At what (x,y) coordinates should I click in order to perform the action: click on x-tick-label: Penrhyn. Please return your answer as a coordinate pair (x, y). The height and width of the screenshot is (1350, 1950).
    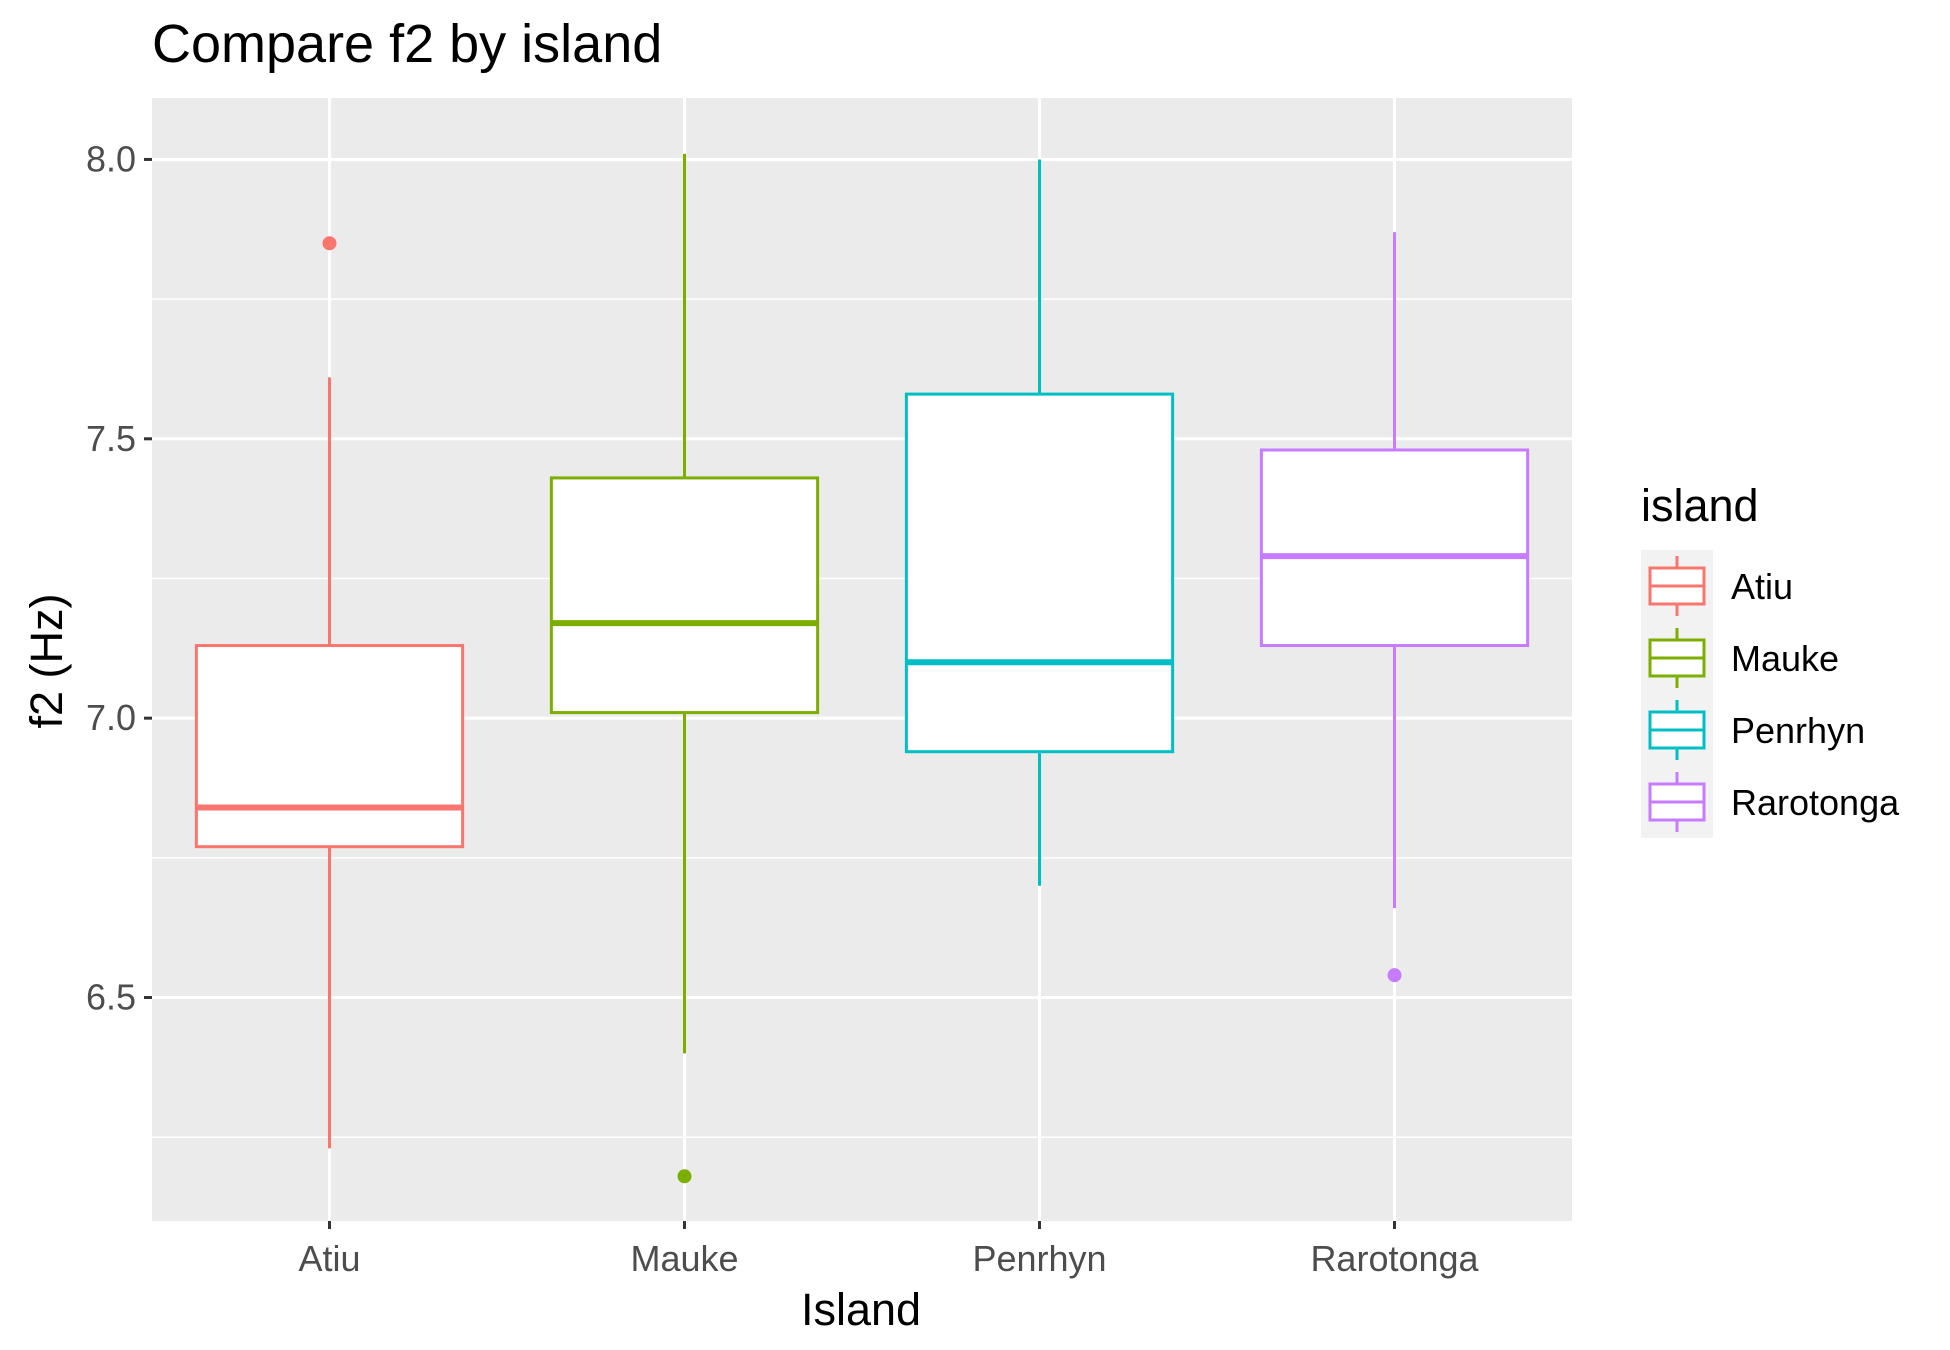
    Looking at the image, I should click on (1039, 1258).